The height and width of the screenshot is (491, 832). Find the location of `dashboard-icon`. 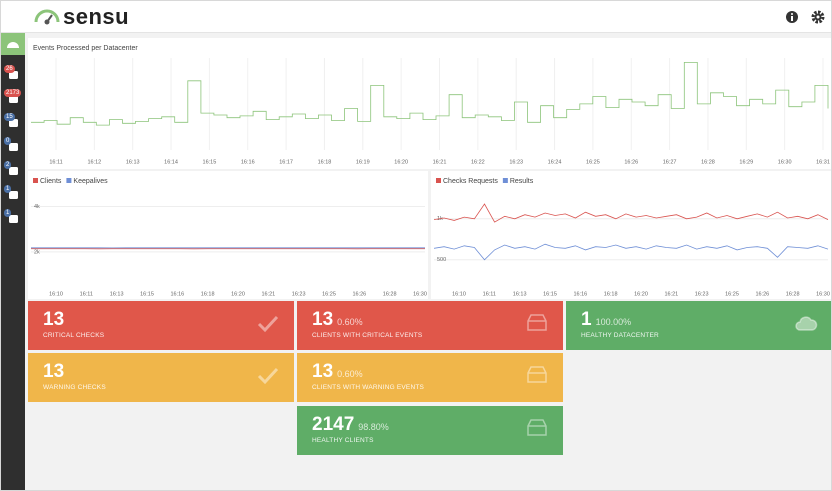

dashboard-icon is located at coordinates (13, 45).